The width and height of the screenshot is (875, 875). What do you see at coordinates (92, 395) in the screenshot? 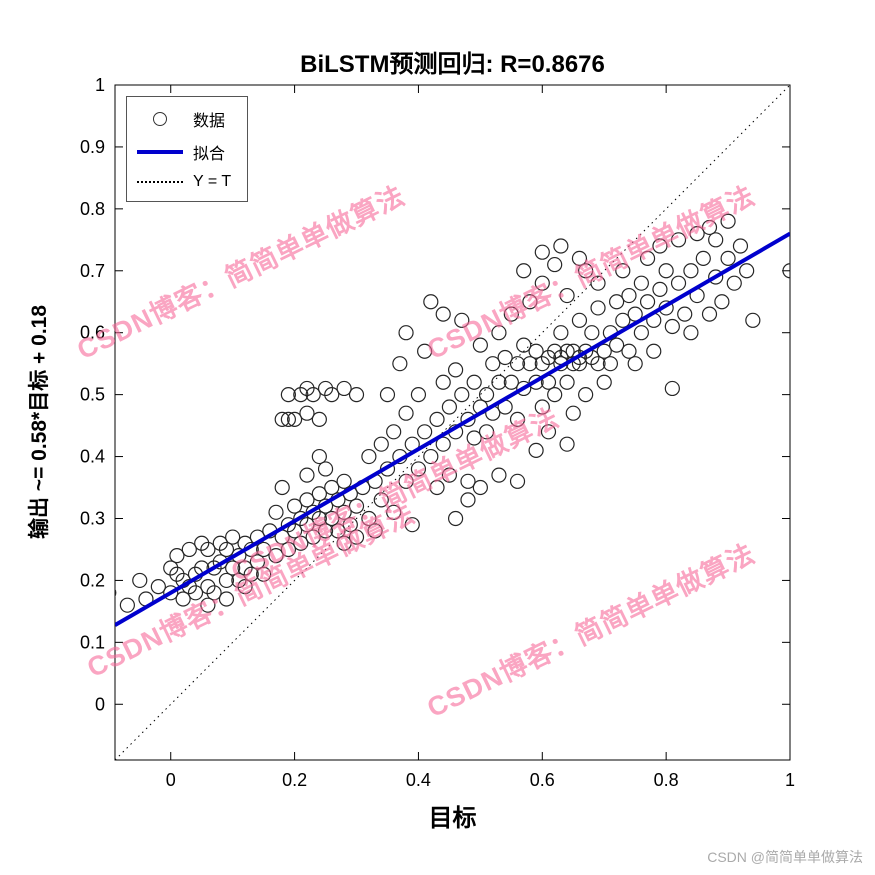
I see `y-tick-label: 0.5` at bounding box center [92, 395].